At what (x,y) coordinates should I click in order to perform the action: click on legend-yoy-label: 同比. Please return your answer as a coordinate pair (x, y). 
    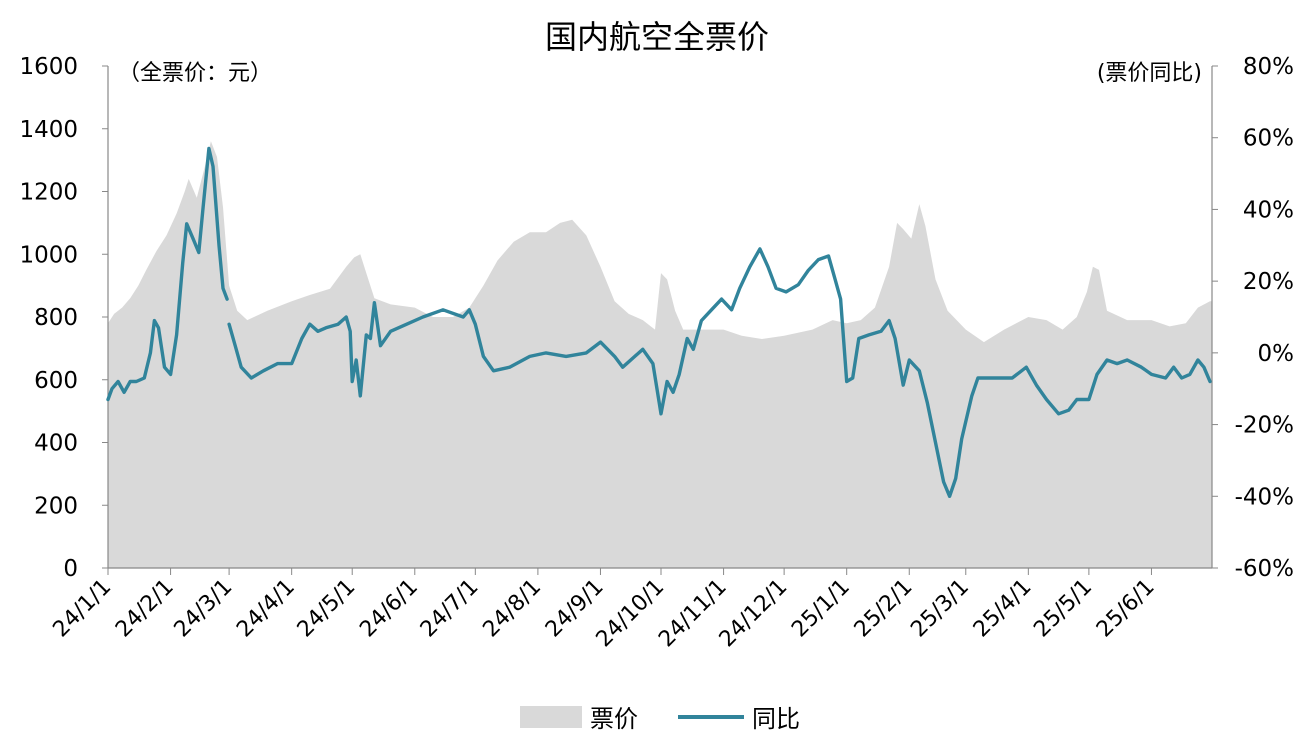
    Looking at the image, I should click on (776, 719).